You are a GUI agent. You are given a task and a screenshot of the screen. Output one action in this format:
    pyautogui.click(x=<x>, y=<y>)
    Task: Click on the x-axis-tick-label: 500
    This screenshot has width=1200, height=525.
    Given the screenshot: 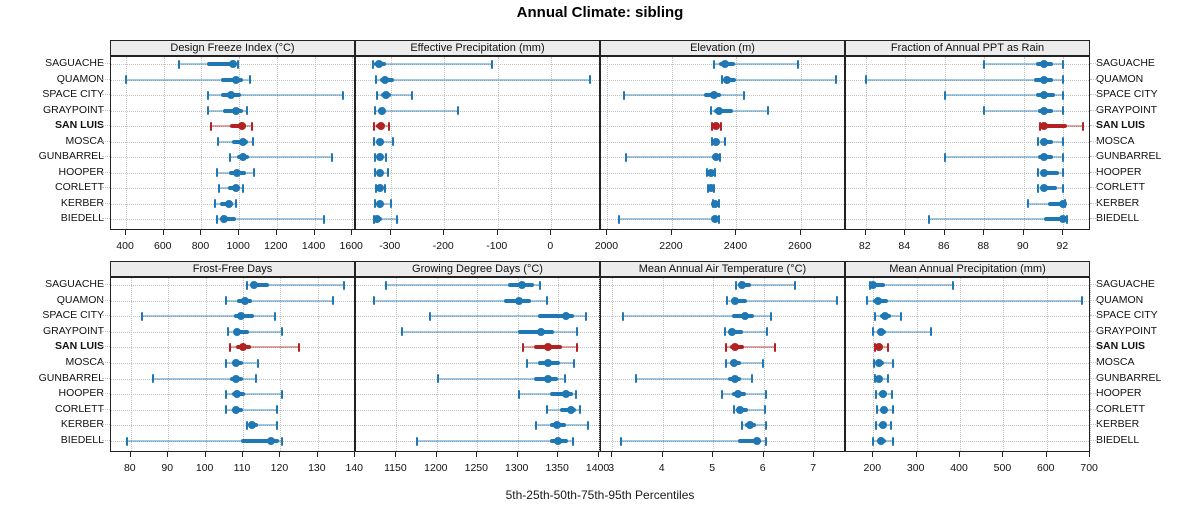 What is the action you would take?
    pyautogui.click(x=1002, y=468)
    